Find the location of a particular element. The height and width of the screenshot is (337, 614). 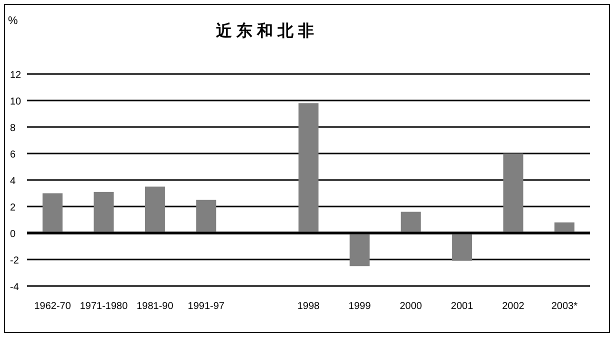

x-tick-label: 2001 is located at coordinates (462, 306).